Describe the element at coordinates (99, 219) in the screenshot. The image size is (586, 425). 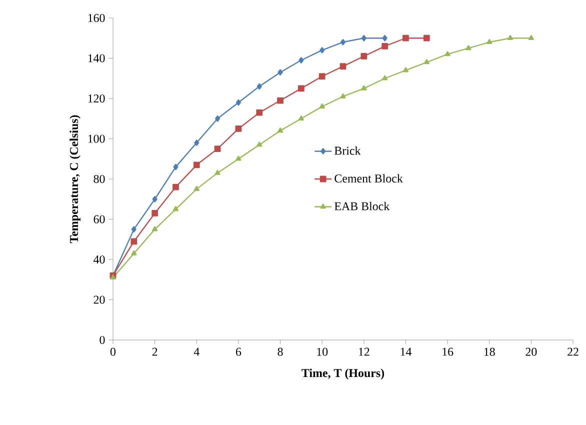
I see `y-tick-label: 60` at that location.